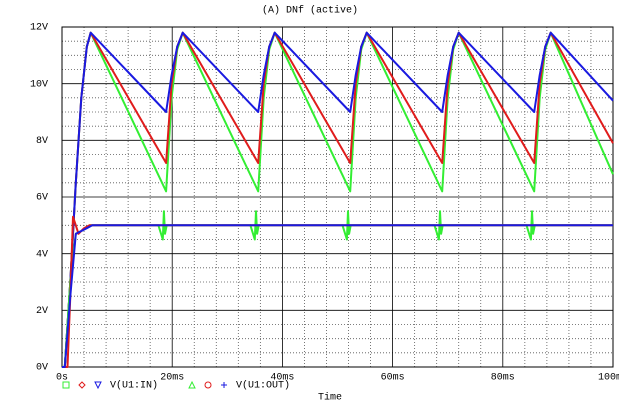 The width and height of the screenshot is (619, 405). Describe the element at coordinates (263, 386) in the screenshot. I see `legend-label: V(U1:OUT)` at that location.